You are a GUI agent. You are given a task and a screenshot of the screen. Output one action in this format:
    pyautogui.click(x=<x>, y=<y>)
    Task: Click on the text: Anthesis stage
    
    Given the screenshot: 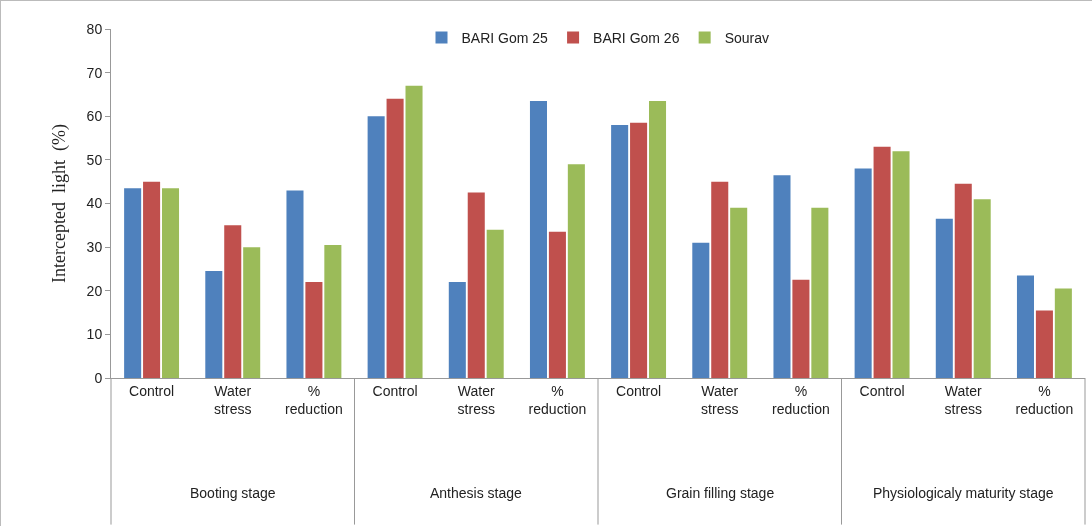 What is the action you would take?
    pyautogui.click(x=476, y=493)
    